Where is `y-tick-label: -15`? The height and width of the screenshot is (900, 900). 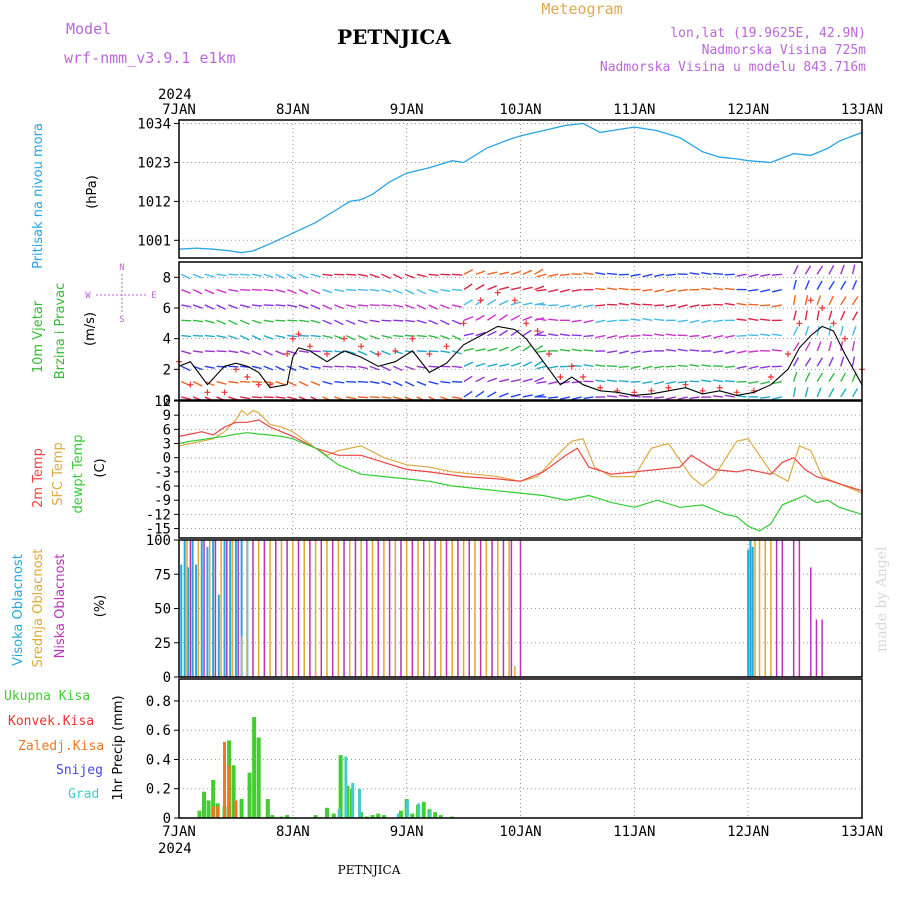 y-tick-label: -15 is located at coordinates (158, 530).